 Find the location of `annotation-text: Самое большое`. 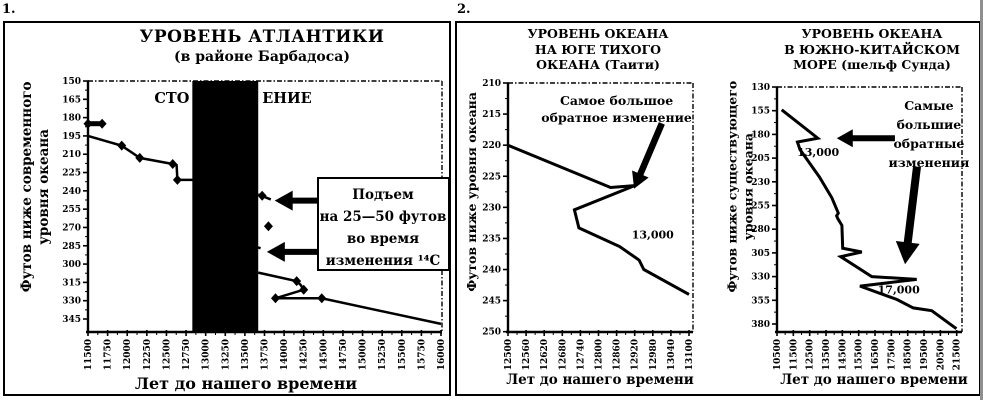

annotation-text: Самое большое is located at coordinates (616, 100).